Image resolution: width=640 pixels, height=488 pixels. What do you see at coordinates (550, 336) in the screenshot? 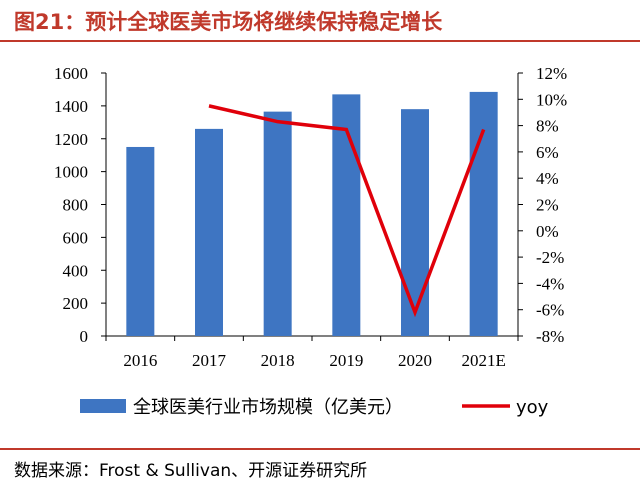
I see `y-right-tick-label: -8%` at bounding box center [550, 336].